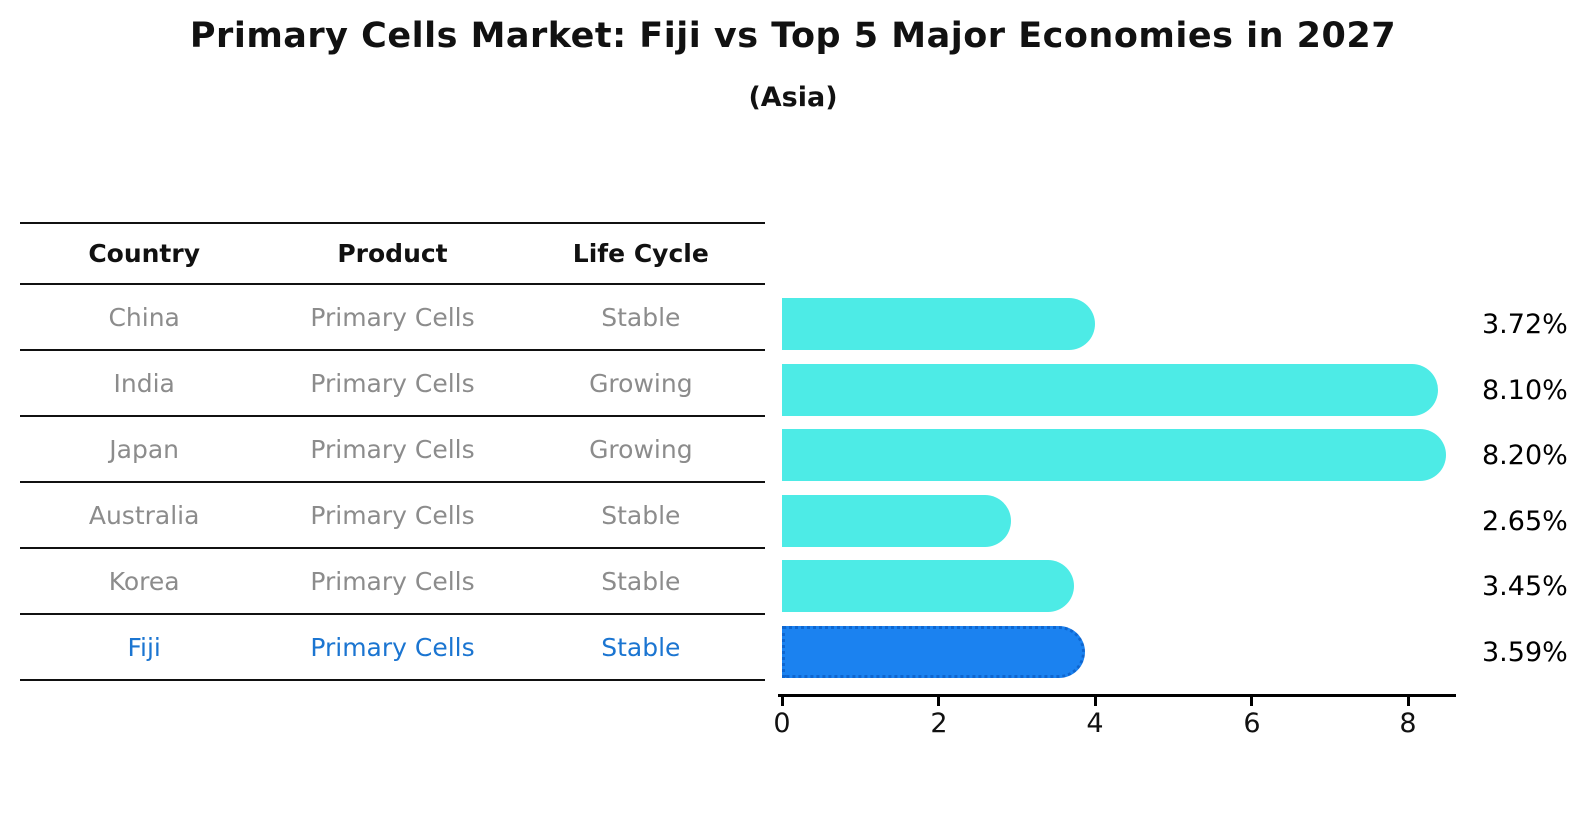 The height and width of the screenshot is (823, 1586). I want to click on value-label-india: 8.10%, so click(1525, 390).